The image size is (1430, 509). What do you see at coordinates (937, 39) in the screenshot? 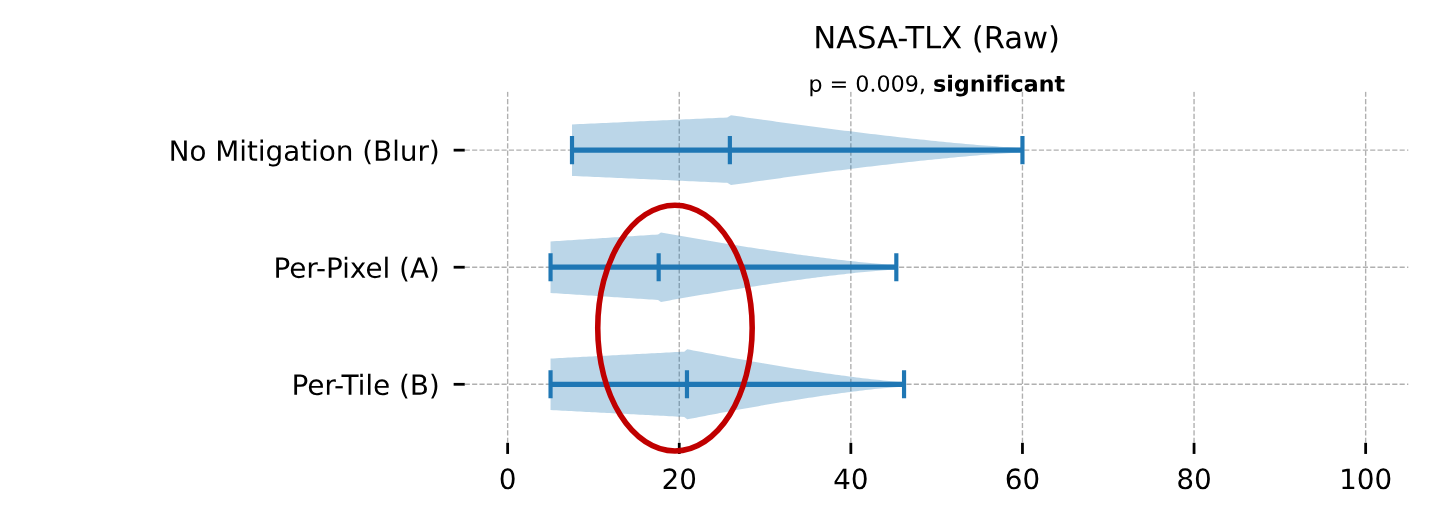
I see `chart-title: NASA-TLX (Raw)` at bounding box center [937, 39].